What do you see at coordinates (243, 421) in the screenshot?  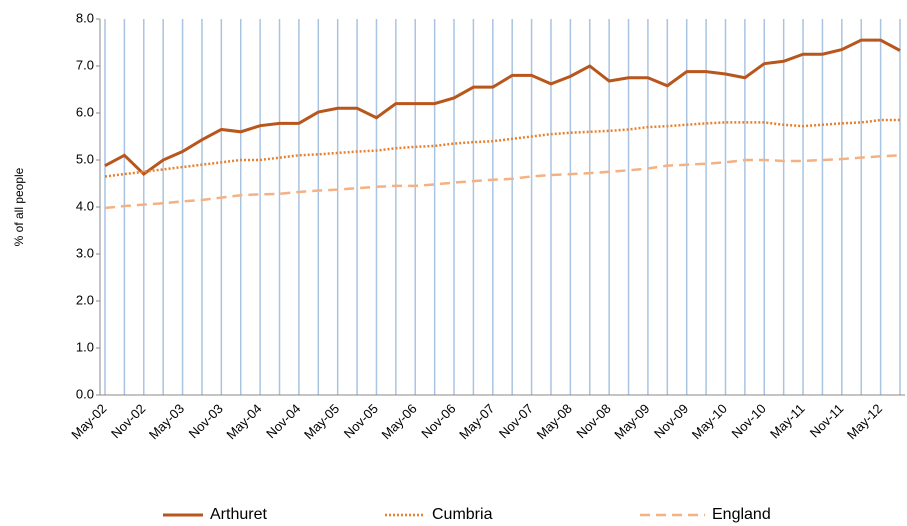 I see `x-tick-label: May-04` at bounding box center [243, 421].